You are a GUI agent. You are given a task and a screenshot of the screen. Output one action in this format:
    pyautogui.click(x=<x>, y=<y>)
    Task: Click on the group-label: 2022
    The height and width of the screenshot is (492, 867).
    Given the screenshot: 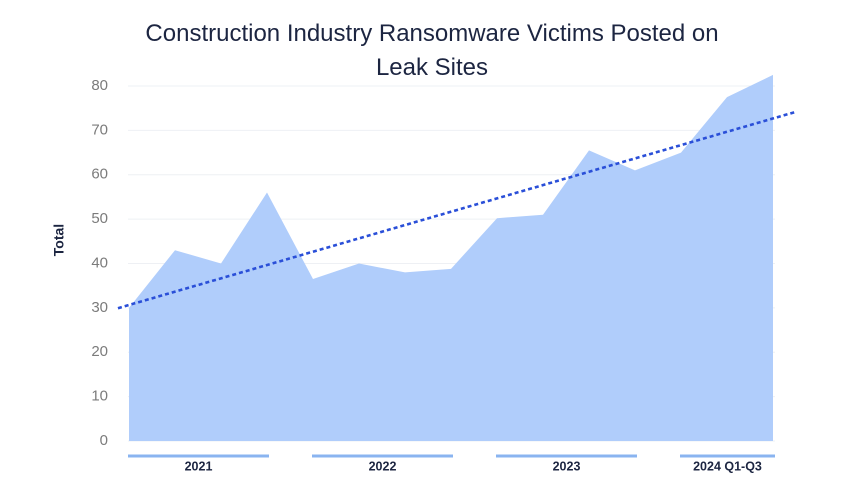 What is the action you would take?
    pyautogui.click(x=383, y=466)
    